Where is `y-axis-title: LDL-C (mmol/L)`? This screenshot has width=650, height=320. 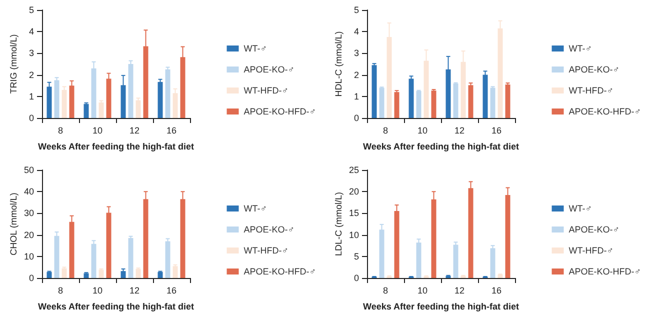
y-axis-title: LDL-C (mmol/L) is located at coordinates (339, 224).